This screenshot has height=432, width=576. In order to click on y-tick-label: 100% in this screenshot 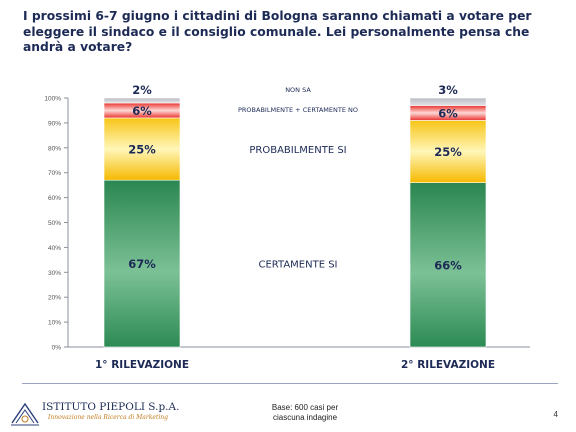, I will do `click(52, 99)`.